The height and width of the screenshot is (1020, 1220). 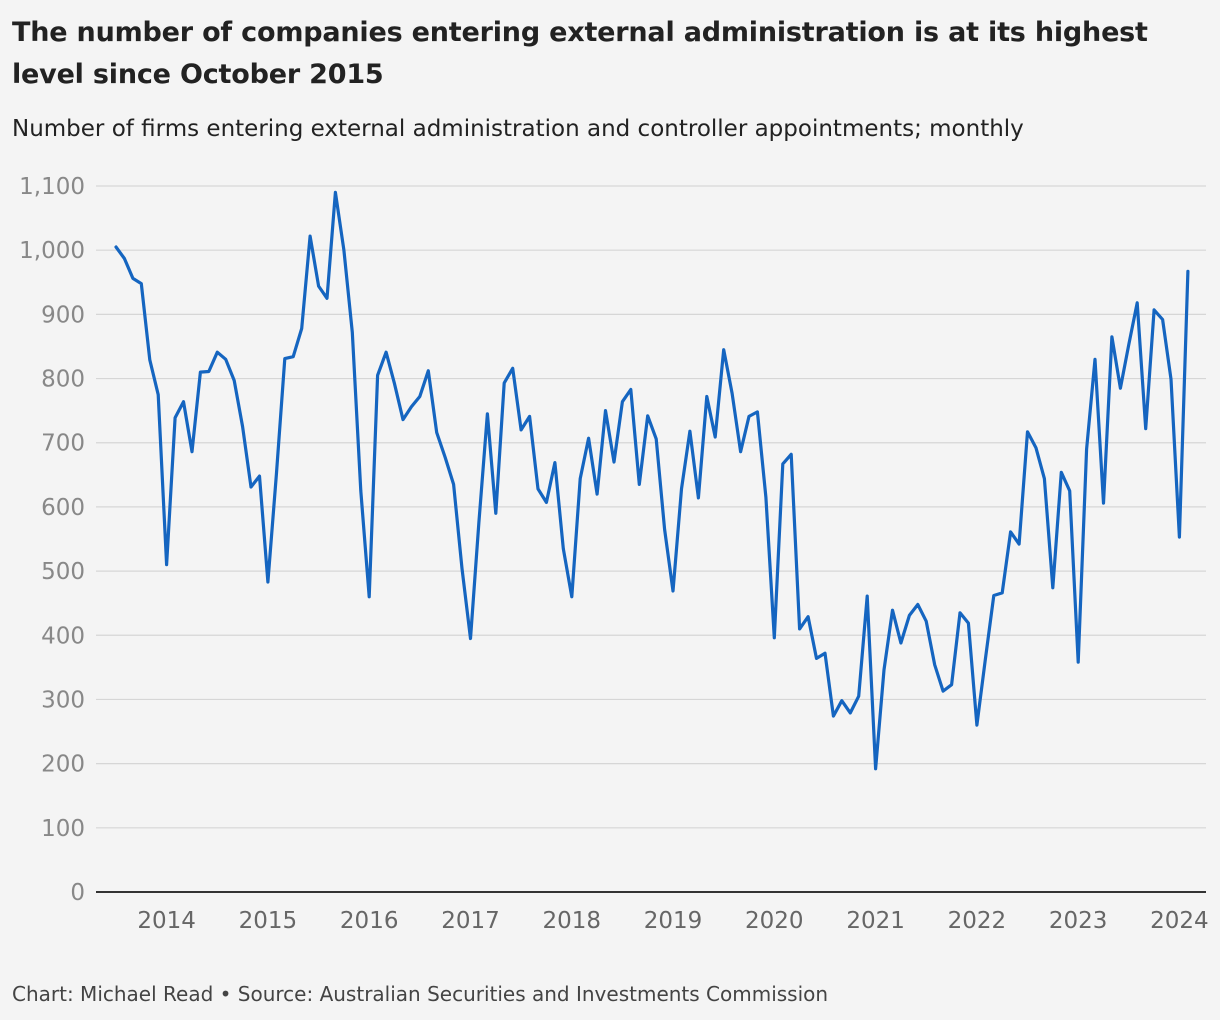 I want to click on x-tick-label: 2017, so click(x=470, y=921).